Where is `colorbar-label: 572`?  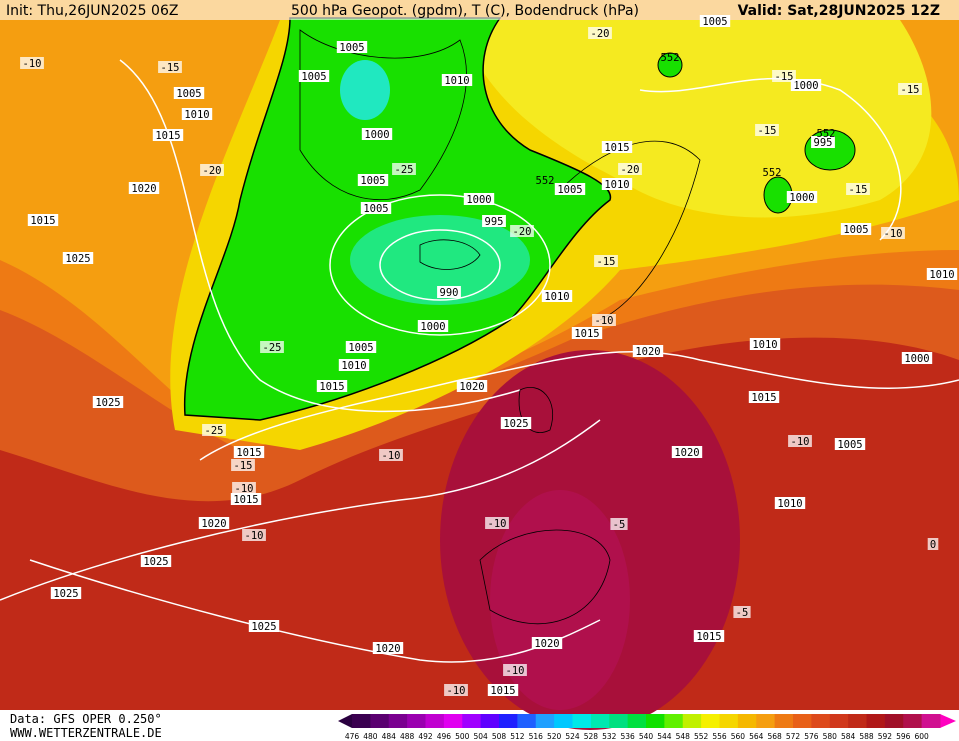
colorbar-label: 572 is located at coordinates (793, 736).